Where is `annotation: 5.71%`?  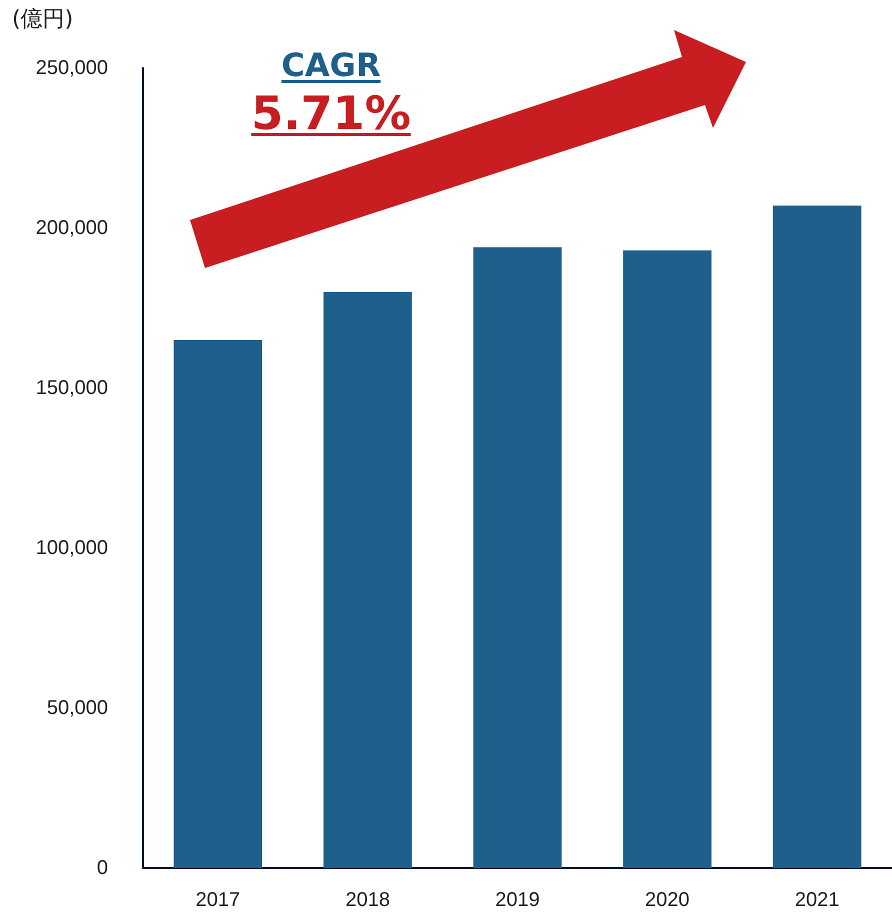 annotation: 5.71% is located at coordinates (331, 113).